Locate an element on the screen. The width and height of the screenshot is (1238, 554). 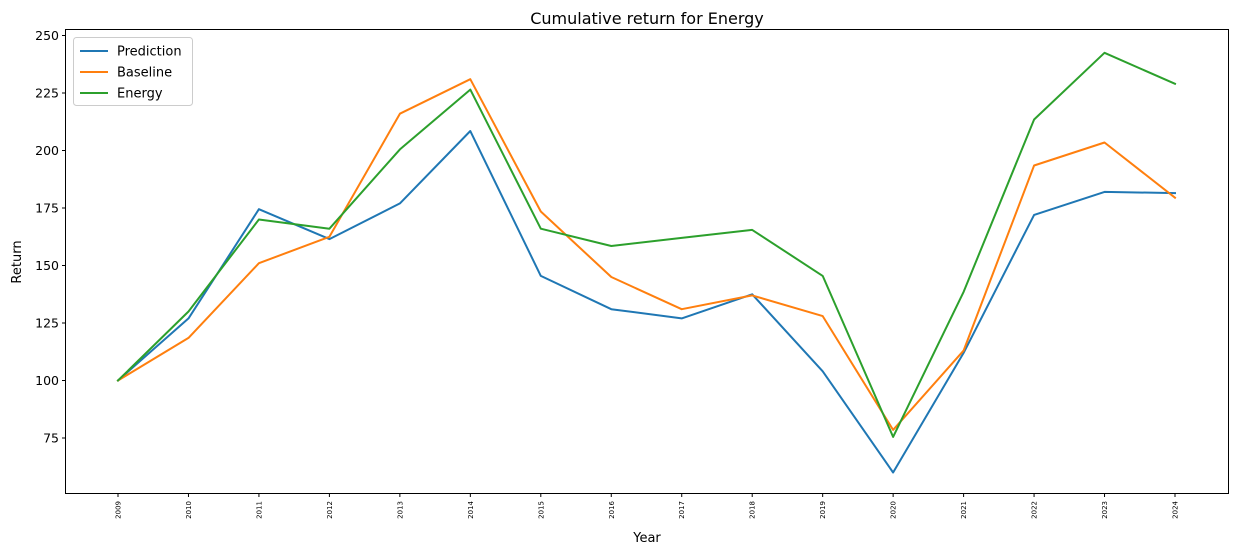
y-tick-label: 100 is located at coordinates (47, 380).